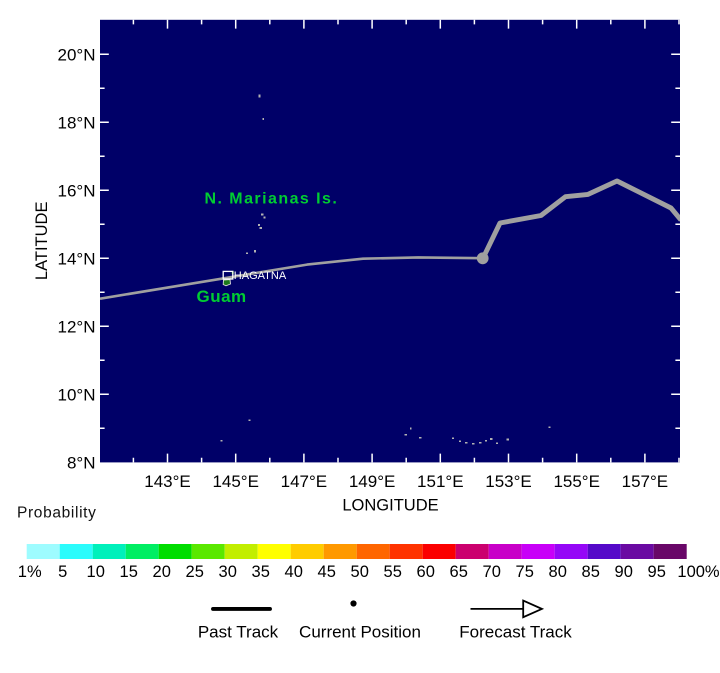 Image resolution: width=720 pixels, height=673 pixels. What do you see at coordinates (360, 632) in the screenshot?
I see `svg-text: Current Position` at bounding box center [360, 632].